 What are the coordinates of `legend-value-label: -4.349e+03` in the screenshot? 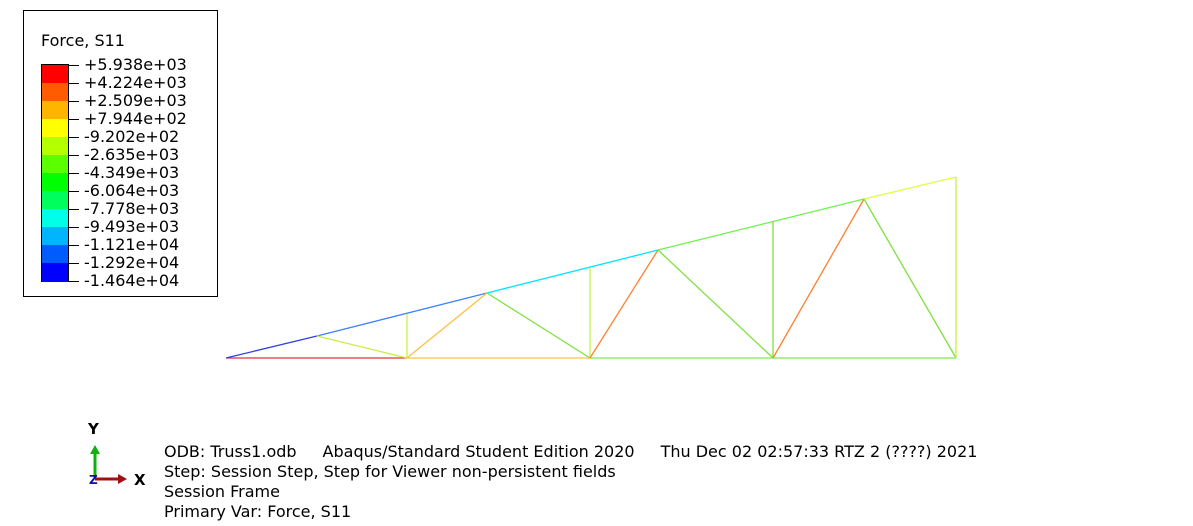 It's located at (132, 172).